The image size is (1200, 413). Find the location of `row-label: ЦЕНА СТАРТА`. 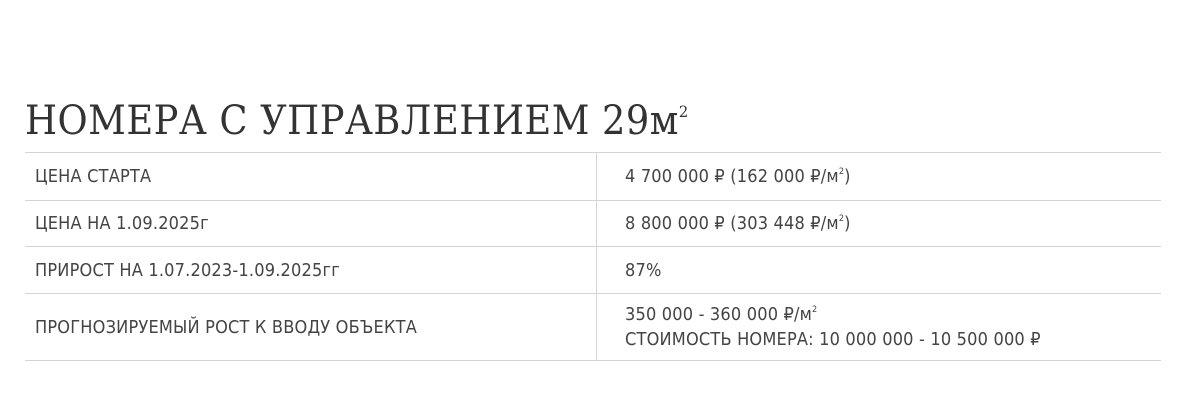

row-label: ЦЕНА СТАРТА is located at coordinates (93, 176).